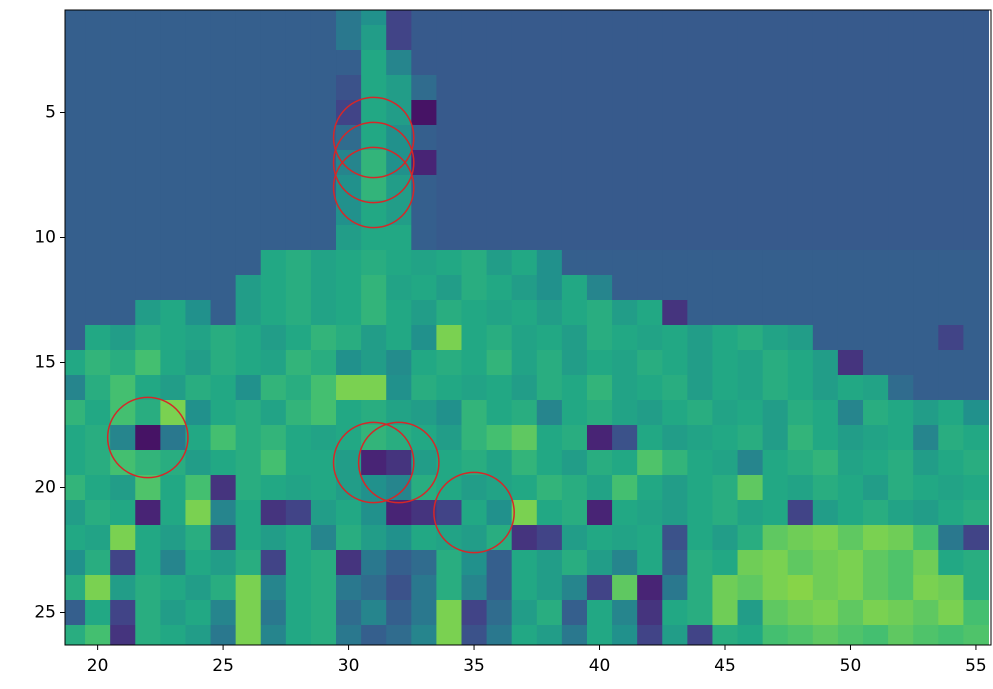 The width and height of the screenshot is (993, 689). Describe the element at coordinates (45, 613) in the screenshot. I see `y-tick-label: 25` at that location.